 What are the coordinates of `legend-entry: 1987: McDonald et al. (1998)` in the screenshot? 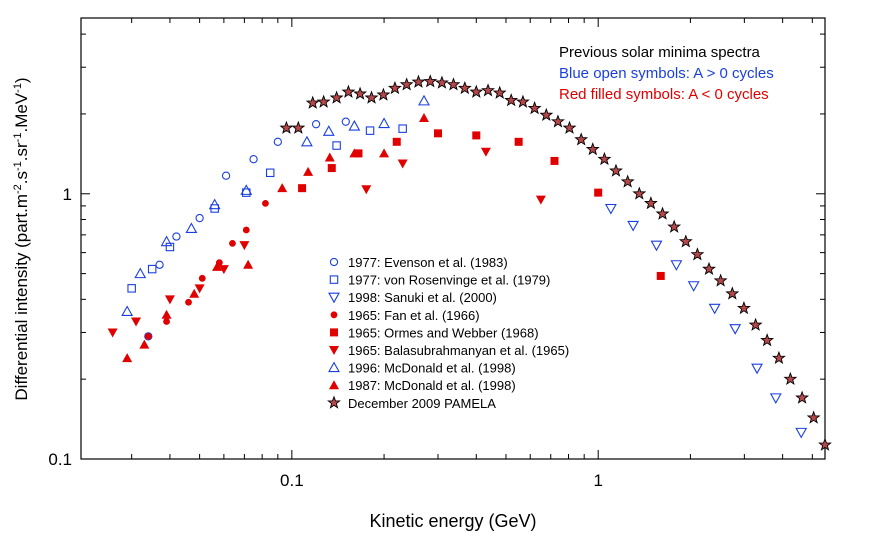 It's located at (432, 385).